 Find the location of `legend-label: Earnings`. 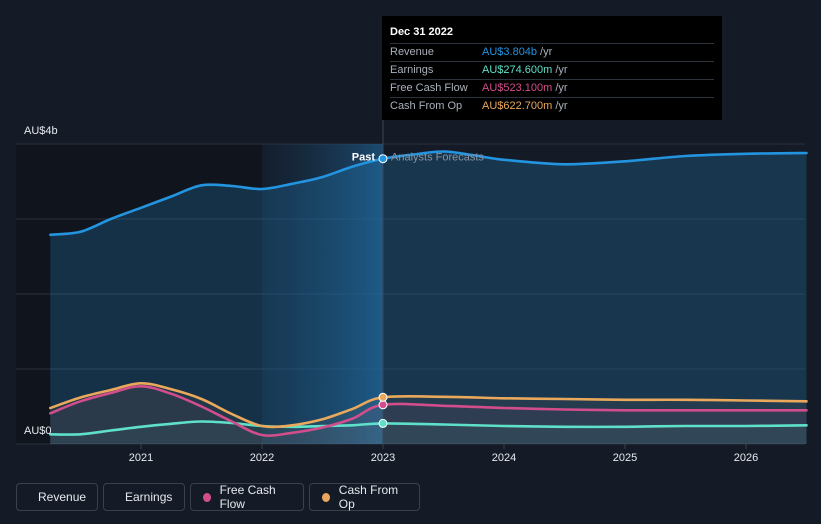

legend-label: Earnings is located at coordinates (149, 497).